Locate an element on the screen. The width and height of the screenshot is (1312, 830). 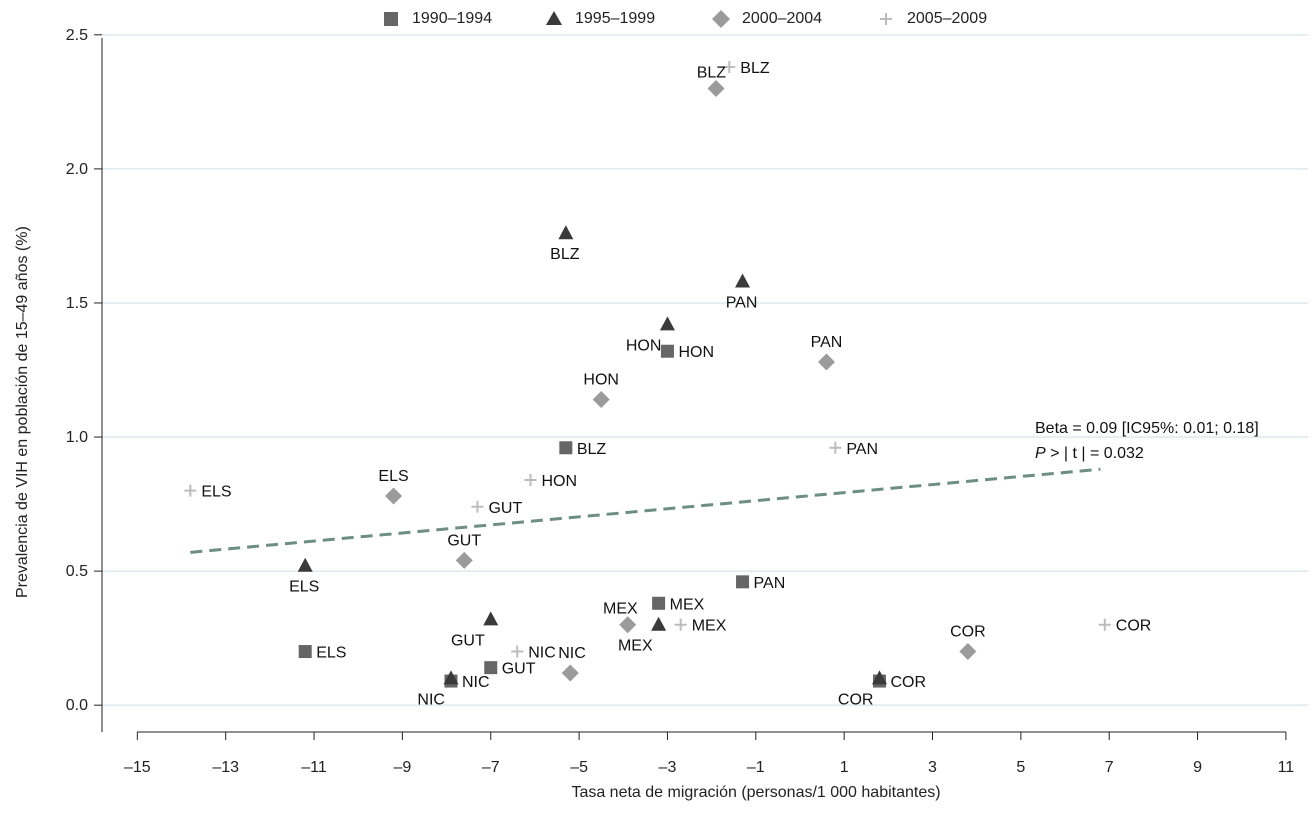
x-tick-label: 3 is located at coordinates (932, 767).